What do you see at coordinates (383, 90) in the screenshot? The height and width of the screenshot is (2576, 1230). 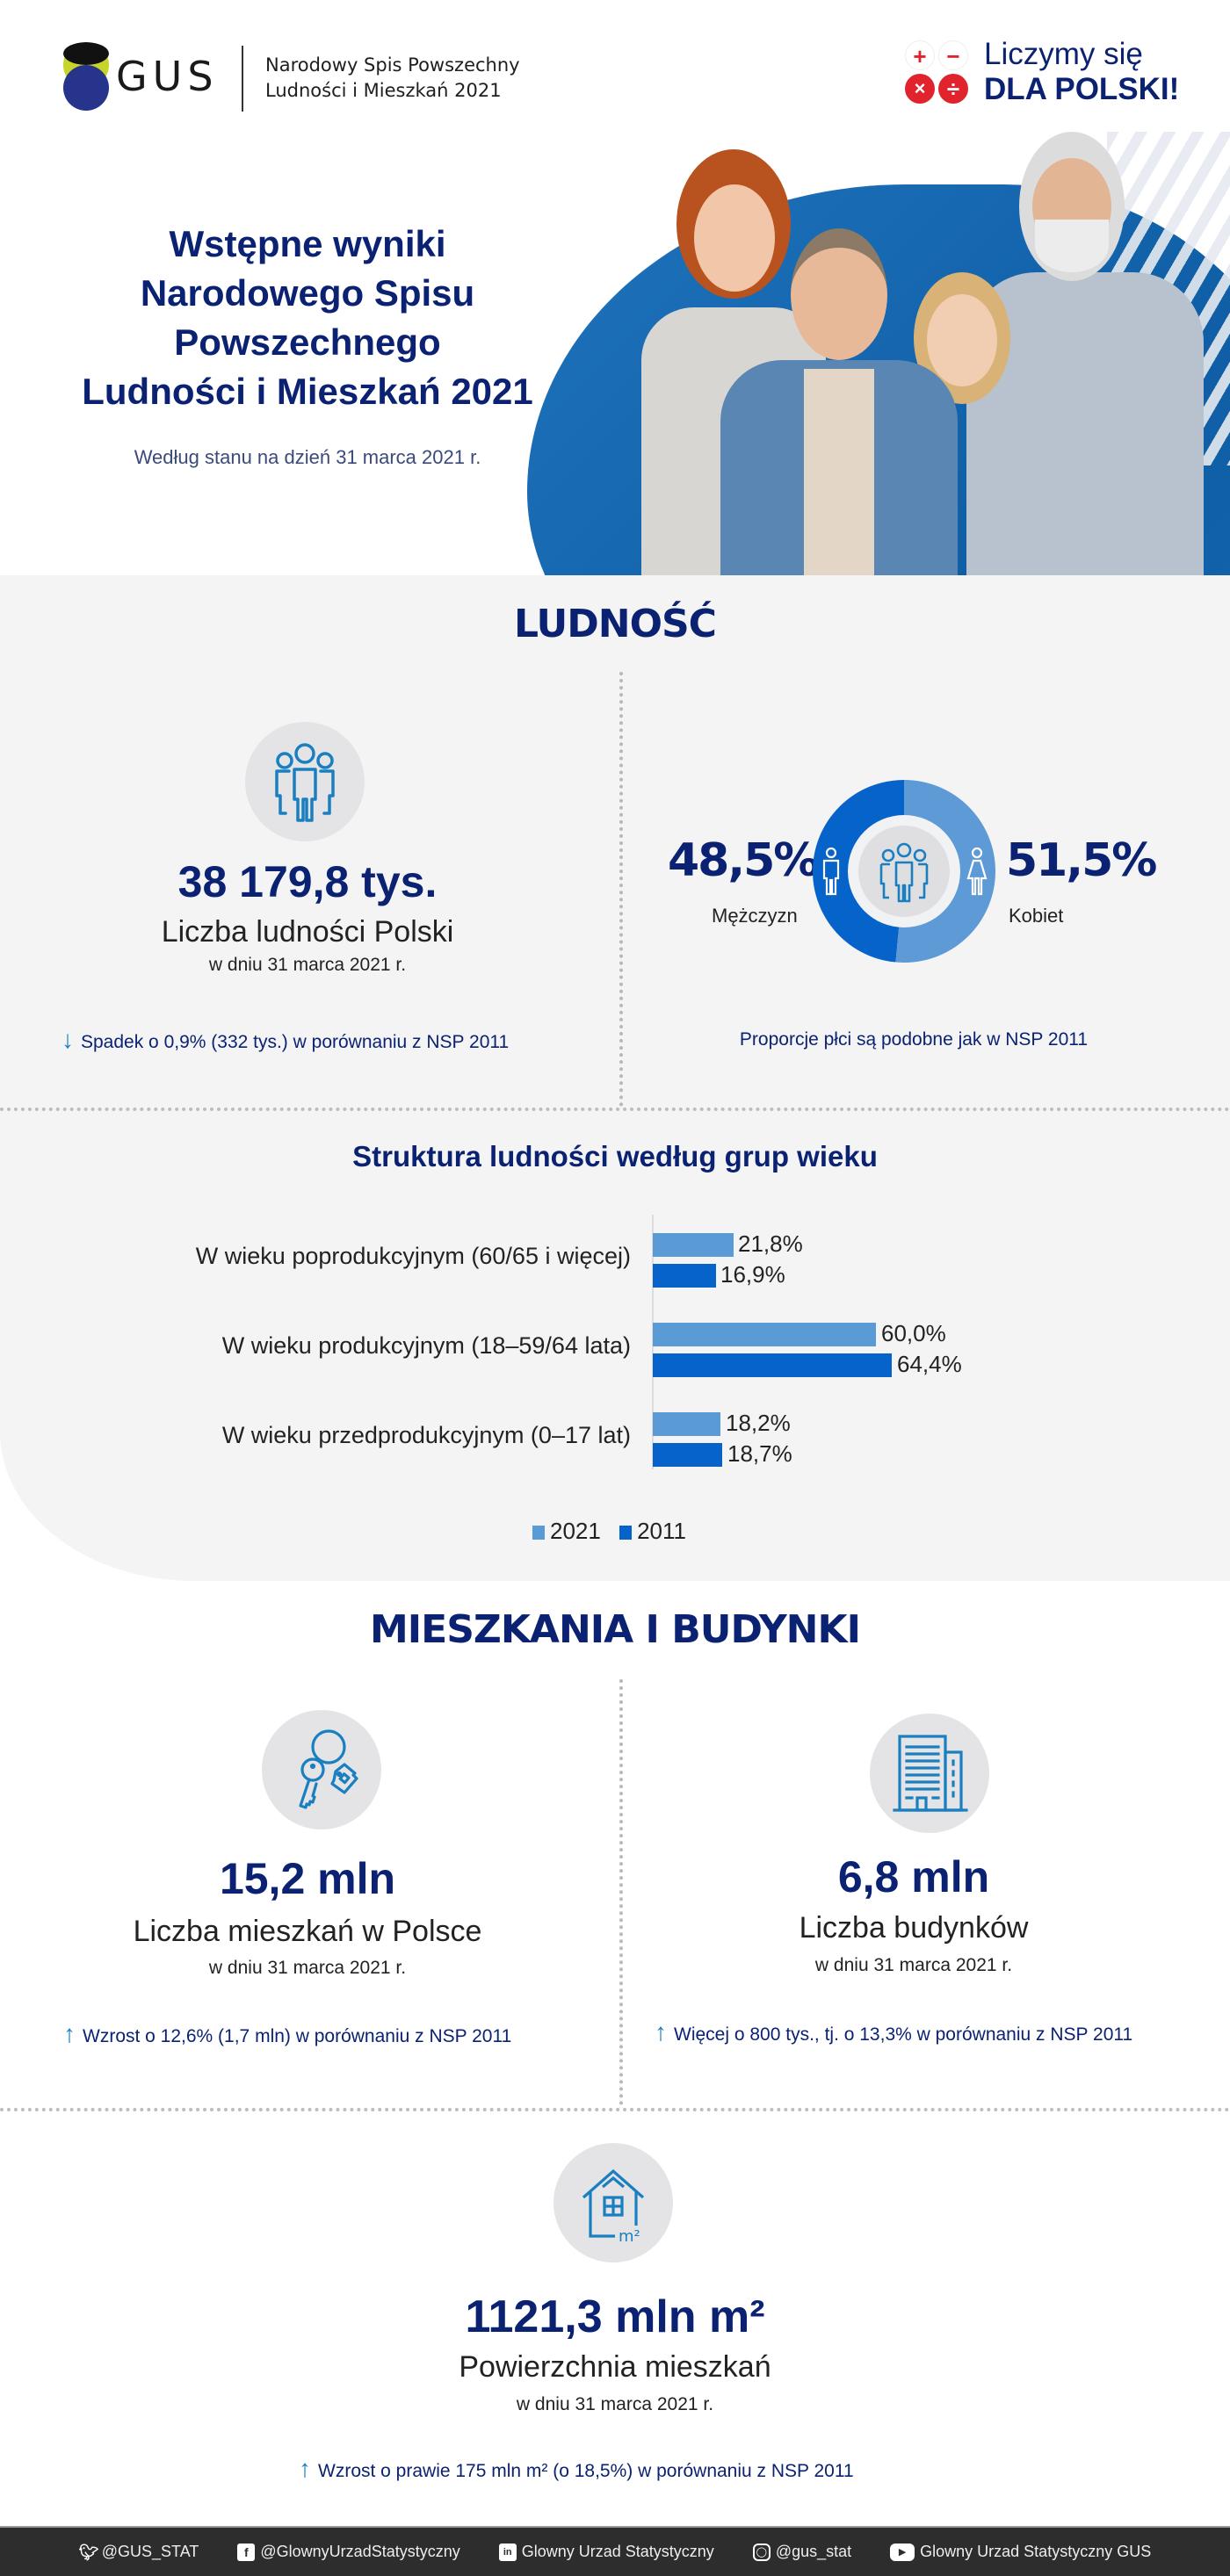 I see `census-name-line2: Ludności i Mieszkań 2021` at bounding box center [383, 90].